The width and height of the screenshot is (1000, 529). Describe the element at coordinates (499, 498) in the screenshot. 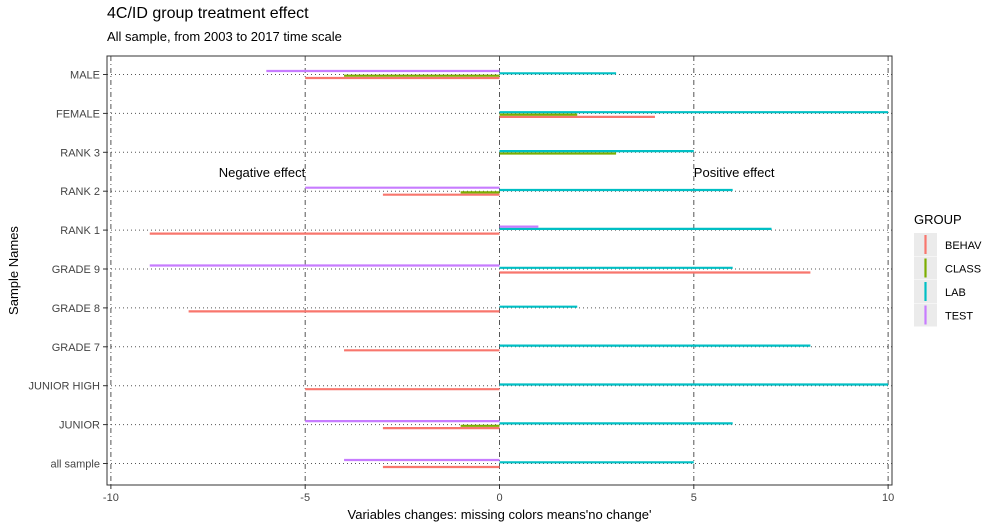

I see `x-tick-label: 0` at that location.